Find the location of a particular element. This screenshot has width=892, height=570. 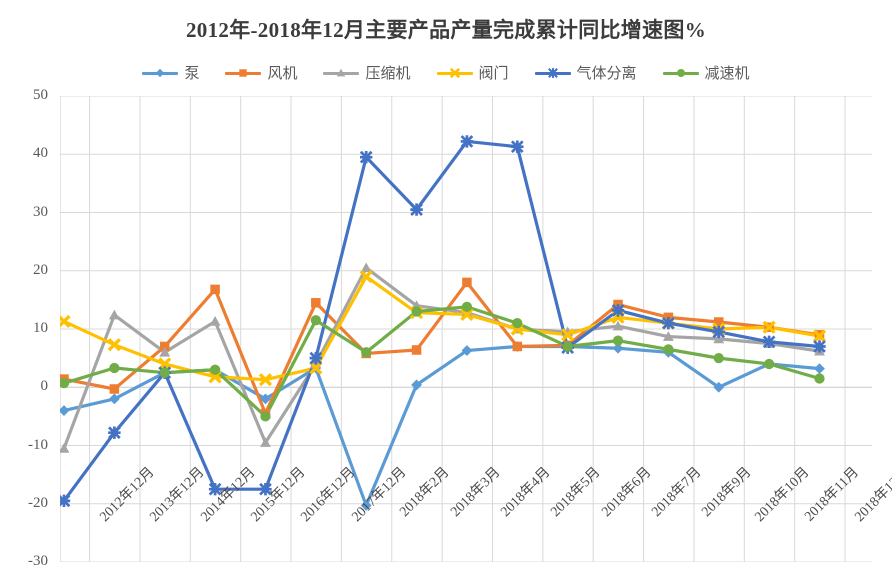

x-marker-icon is located at coordinates (454, 72).